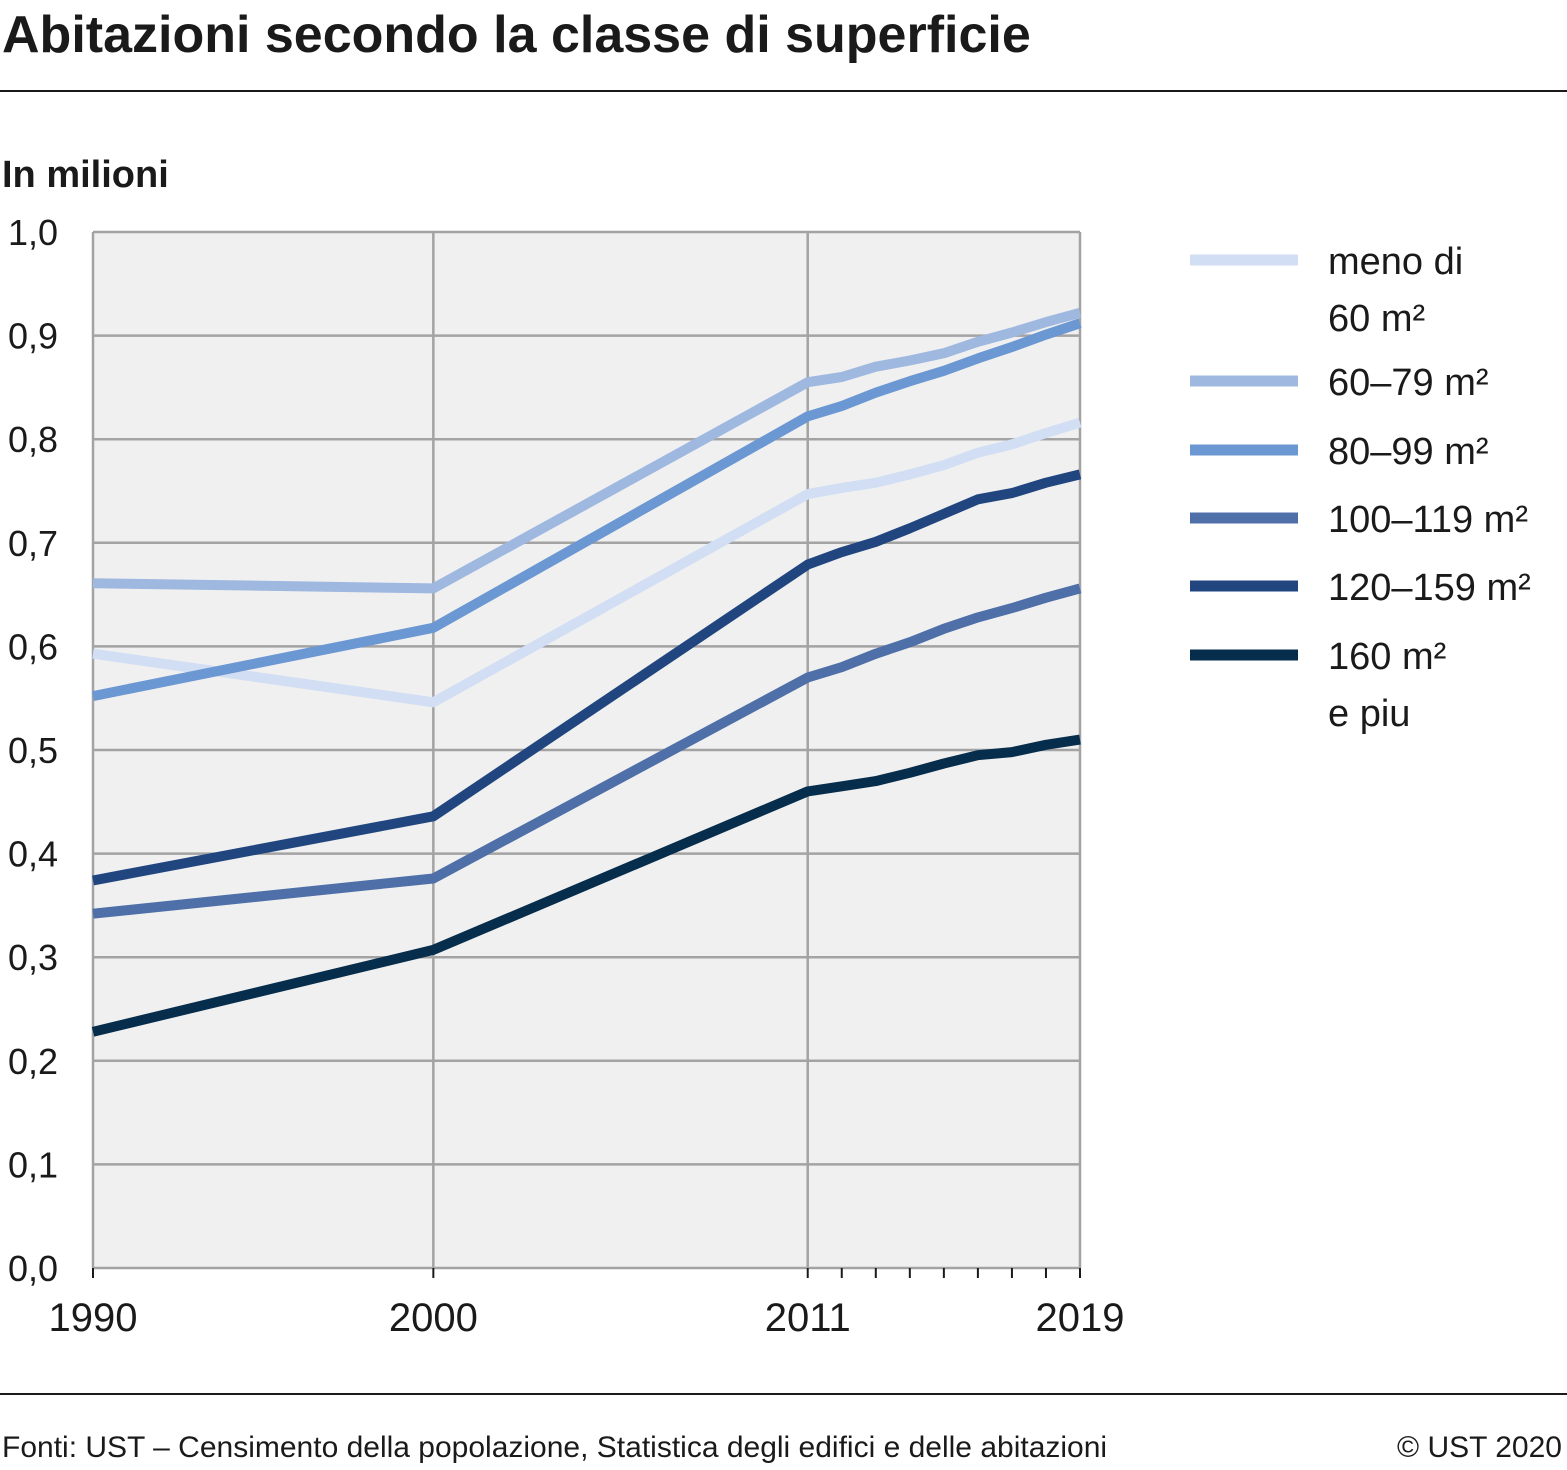 This screenshot has height=1470, width=1567. I want to click on y-tick-label: 0,9, so click(33, 336).